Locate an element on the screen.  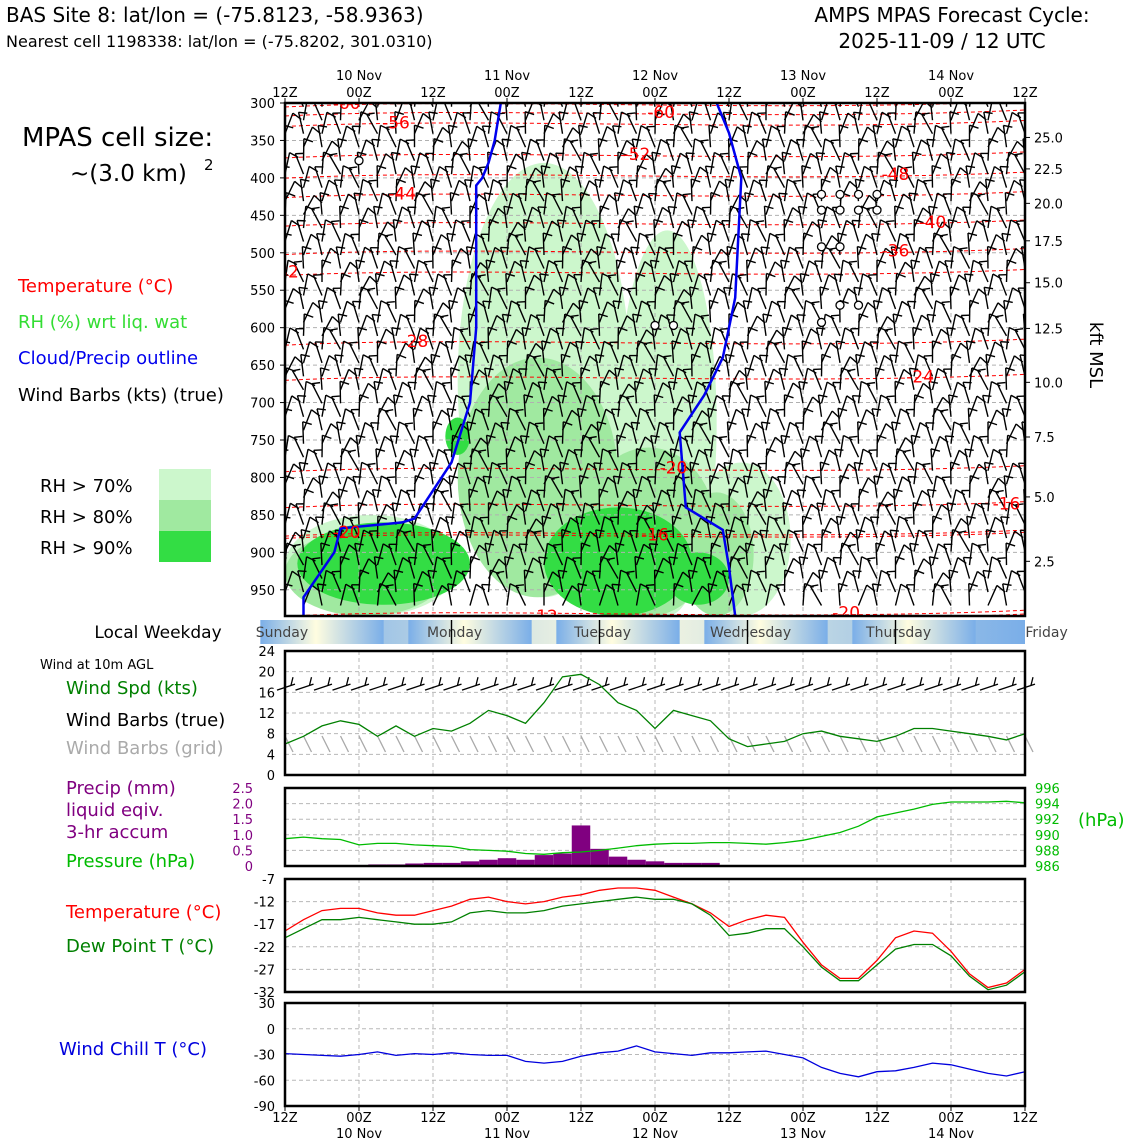
kft-tick-label: 20.0 is located at coordinates (1048, 204).